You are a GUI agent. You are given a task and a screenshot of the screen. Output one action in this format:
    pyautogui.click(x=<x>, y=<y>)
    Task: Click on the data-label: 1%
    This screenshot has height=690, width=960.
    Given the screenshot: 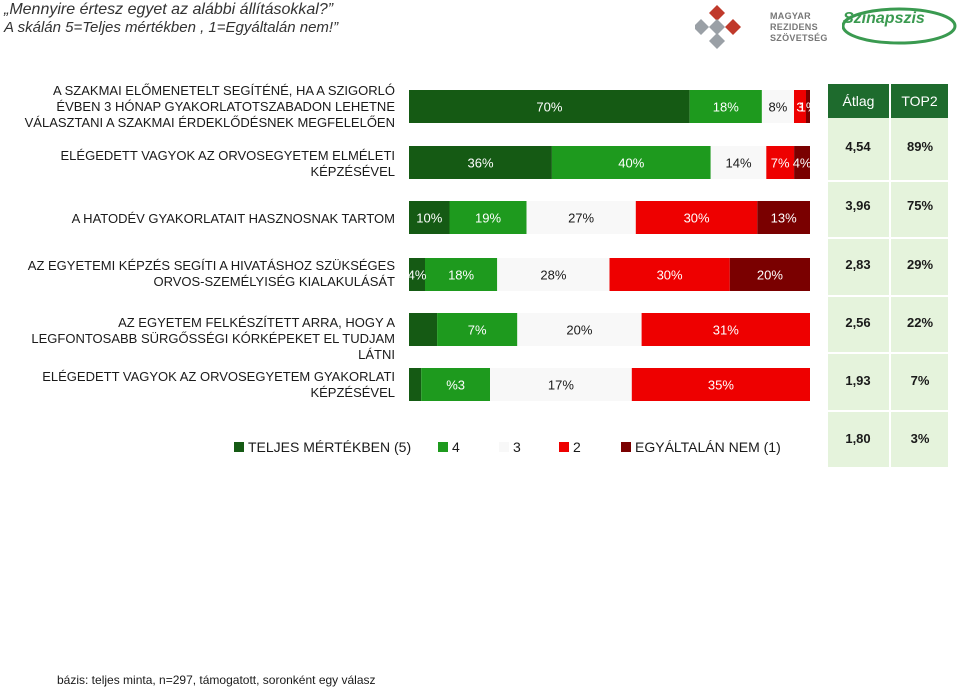 What is the action you would take?
    pyautogui.click(x=808, y=107)
    